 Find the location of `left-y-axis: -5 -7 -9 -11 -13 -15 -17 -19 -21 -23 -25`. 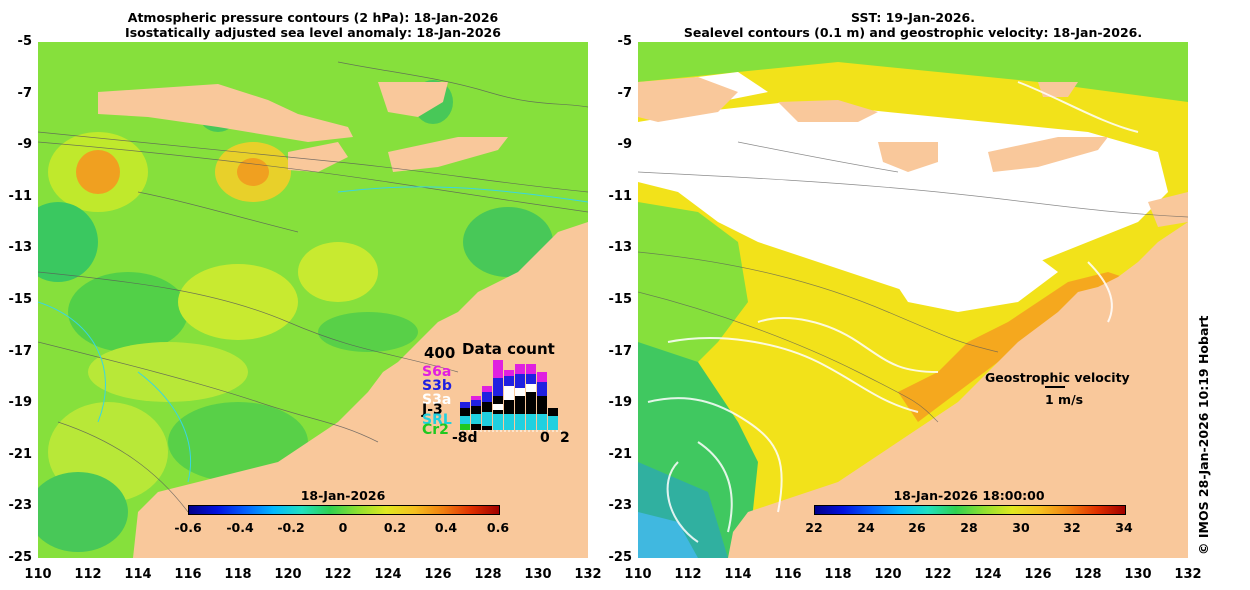

left-y-axis: -5 -7 -9 -11 -13 -15 -17 -19 -21 -23 -25 is located at coordinates (18, 299).